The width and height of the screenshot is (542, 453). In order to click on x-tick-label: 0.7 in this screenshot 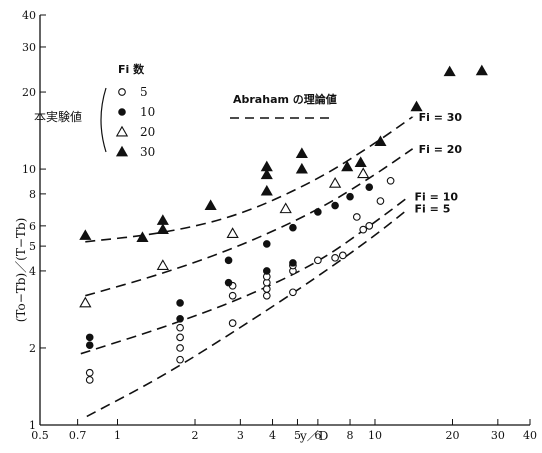, I will do `click(78, 435)`.